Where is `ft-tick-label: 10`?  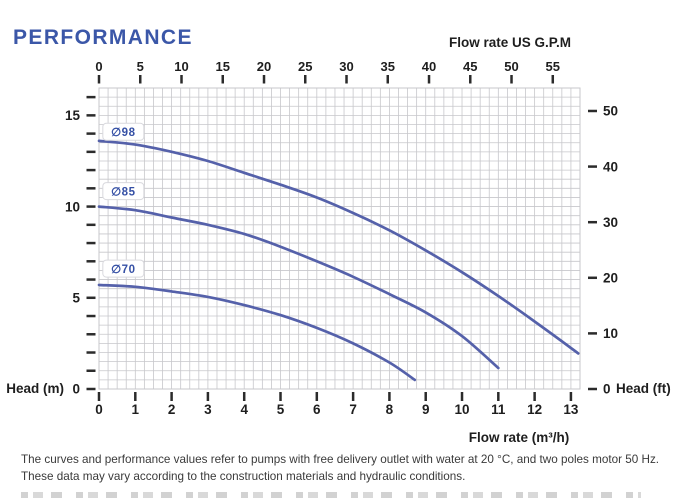
ft-tick-label: 10 is located at coordinates (610, 333).